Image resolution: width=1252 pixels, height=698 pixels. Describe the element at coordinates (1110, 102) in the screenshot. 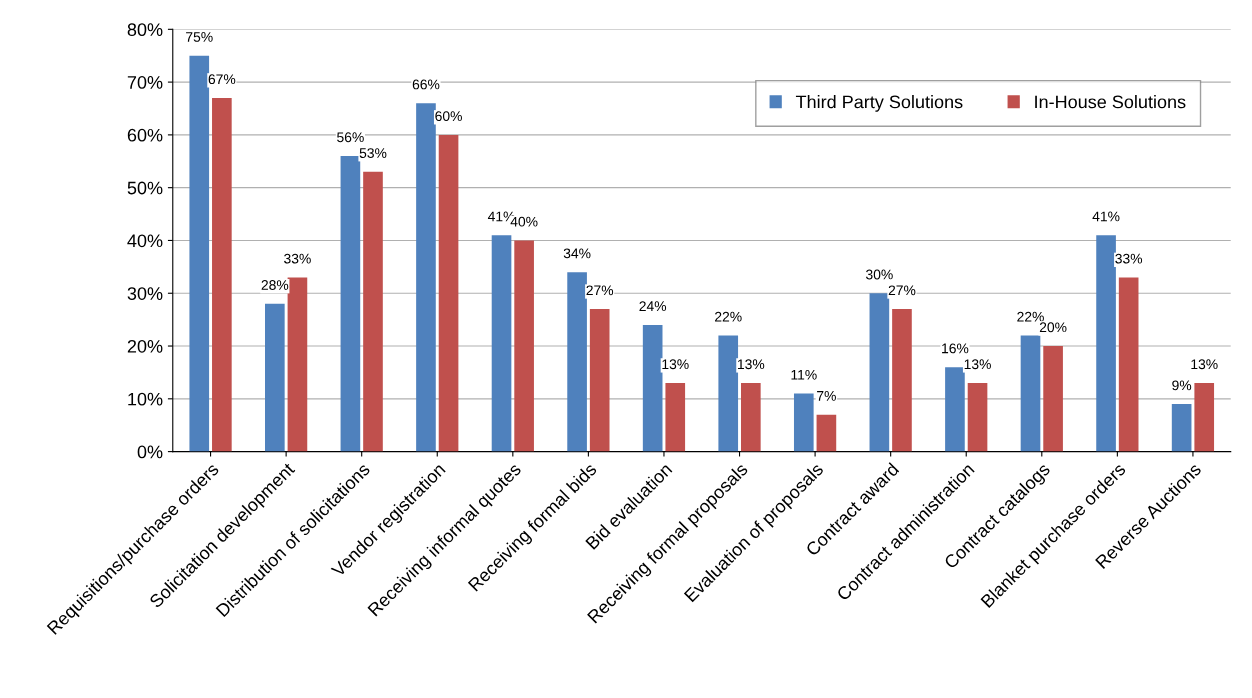

I see `legend-label: In-House Solutions` at that location.